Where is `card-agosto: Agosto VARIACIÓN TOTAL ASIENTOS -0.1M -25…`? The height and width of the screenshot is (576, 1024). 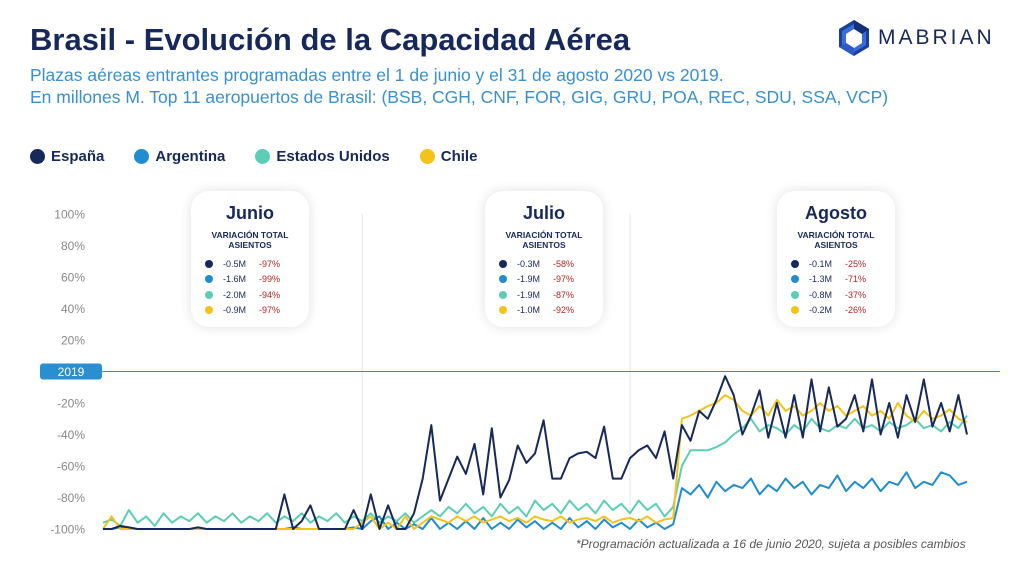 card-agosto: Agosto VARIACIÓN TOTAL ASIENTOS -0.1M -25… is located at coordinates (836, 259).